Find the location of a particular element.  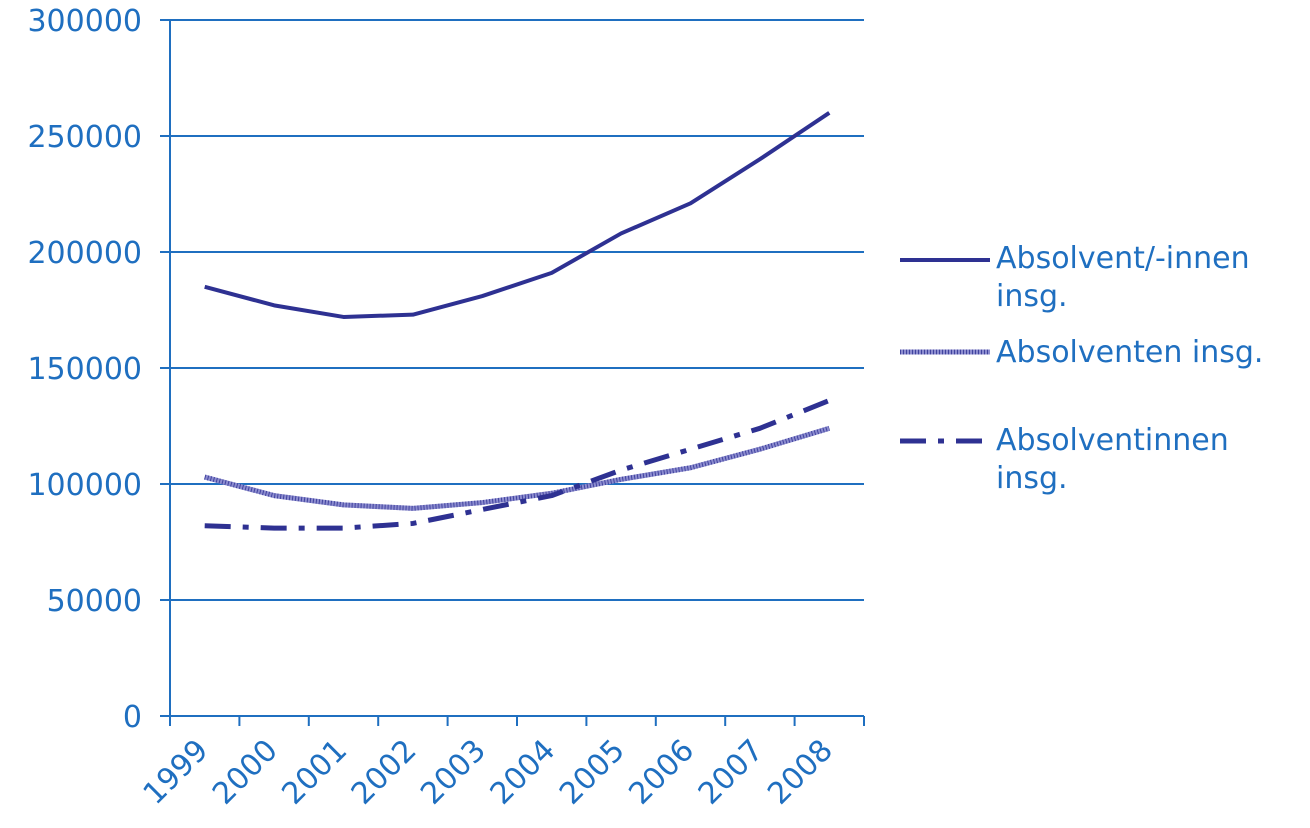

data-point-series-0-2008 is located at coordinates (829, 112).